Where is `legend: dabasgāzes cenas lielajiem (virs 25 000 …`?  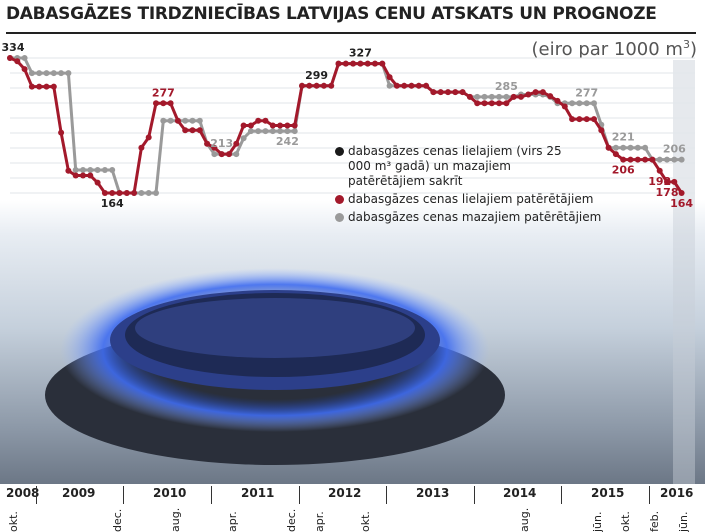
legend: dabasgāzes cenas lielajiem (virs 25 000 … is located at coordinates (468, 186).